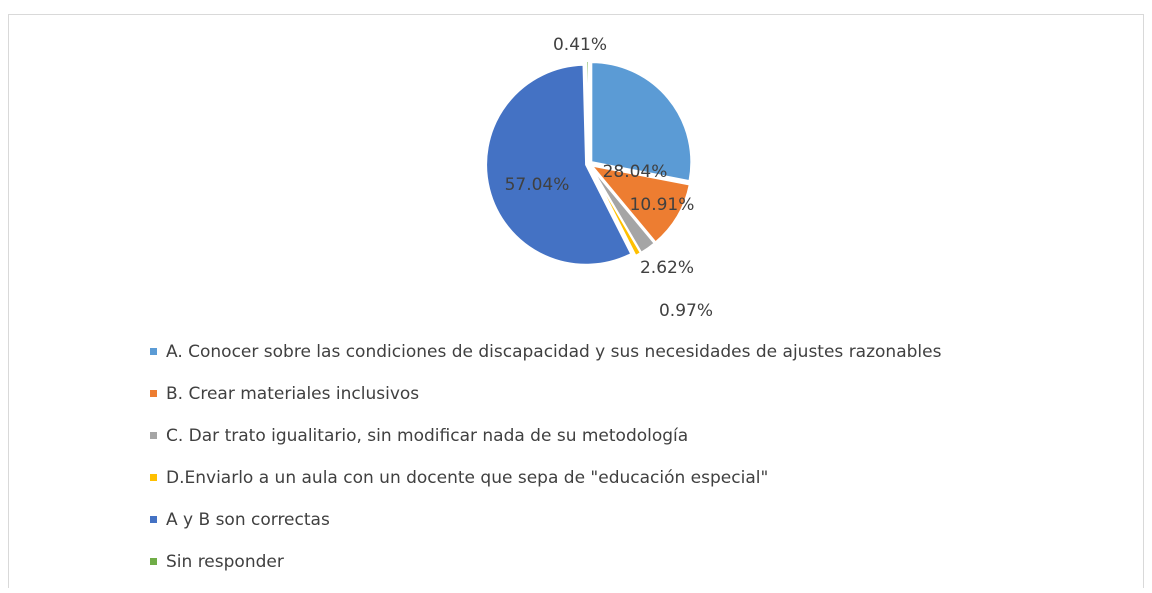 The image size is (1152, 593). I want to click on data-label: 0.97%, so click(686, 311).